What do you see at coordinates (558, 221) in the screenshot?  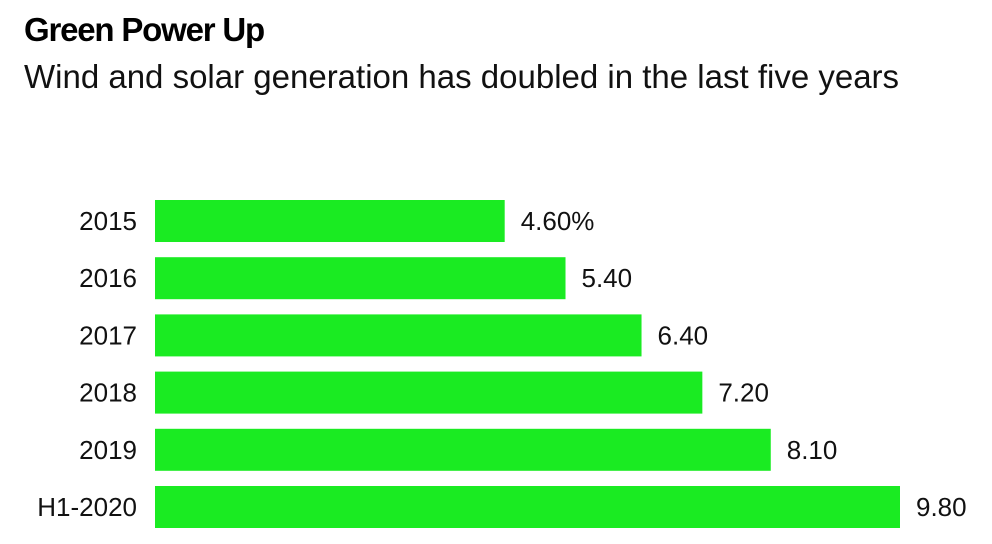 I see `value-label-2015: 4.60%` at bounding box center [558, 221].